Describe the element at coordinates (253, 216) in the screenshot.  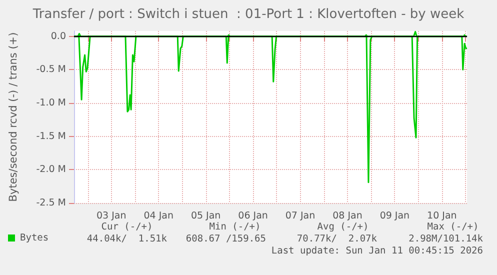
I see `x-tick-label: 06 Jan` at that location.